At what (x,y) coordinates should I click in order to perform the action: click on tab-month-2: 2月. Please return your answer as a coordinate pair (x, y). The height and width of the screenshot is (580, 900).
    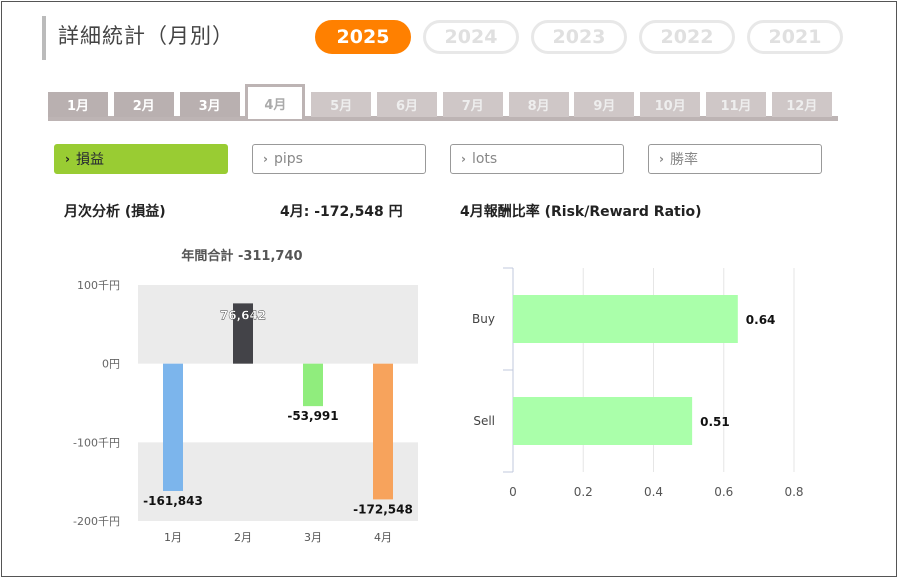
    Looking at the image, I should click on (143, 104).